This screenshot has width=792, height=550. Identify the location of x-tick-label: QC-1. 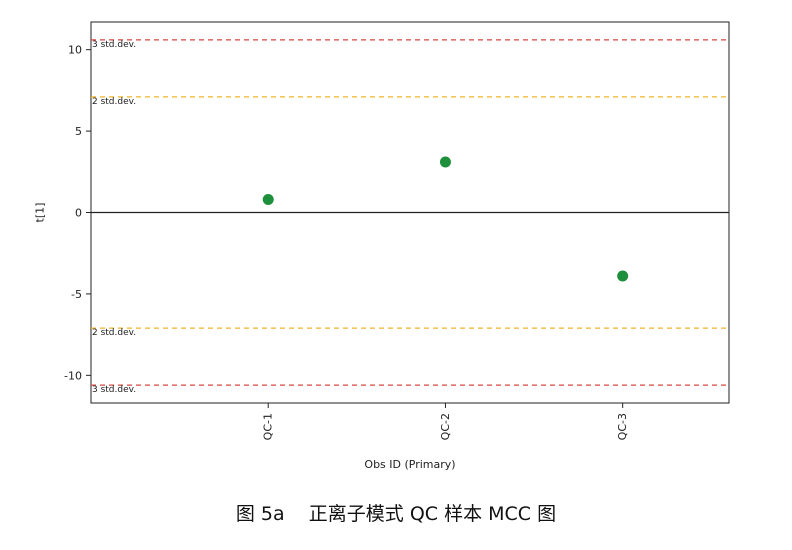
(268, 426).